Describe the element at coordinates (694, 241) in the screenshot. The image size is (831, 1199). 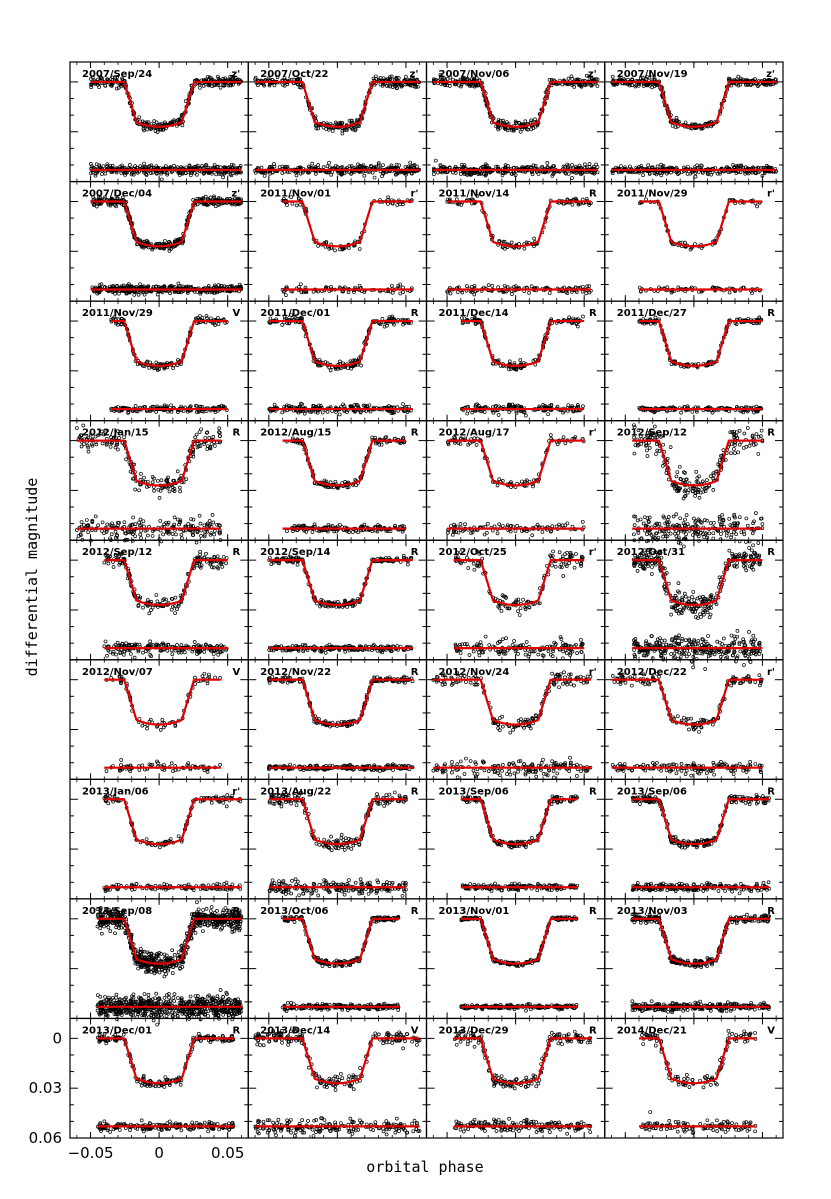
I see `panel-8: 2011/Nov/29 r'` at that location.